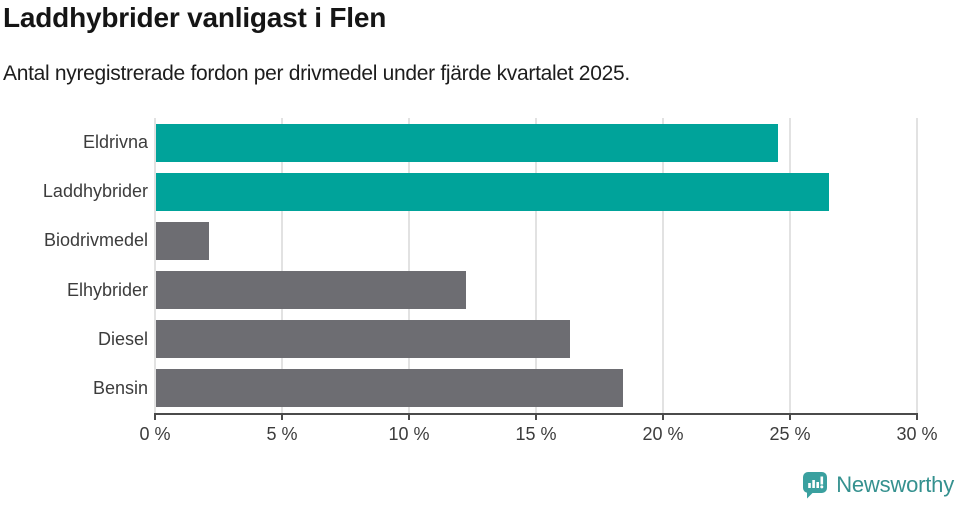 The image size is (960, 505). Describe the element at coordinates (122, 338) in the screenshot. I see `category-label: Diesel` at that location.